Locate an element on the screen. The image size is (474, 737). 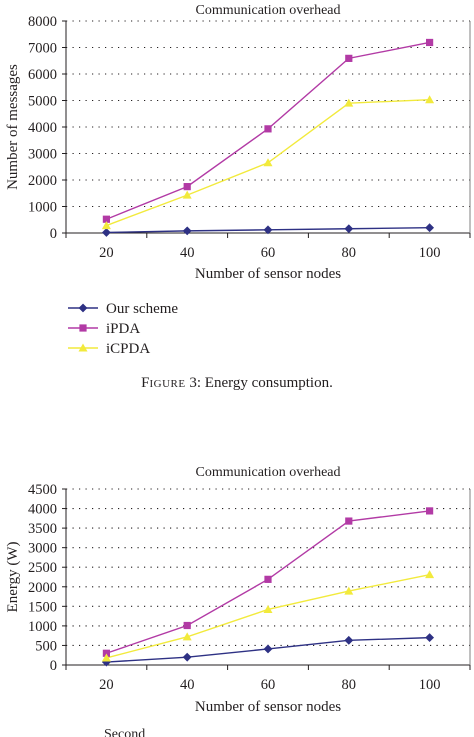
chart1-y-tick-label: 6000 is located at coordinates (42, 75).